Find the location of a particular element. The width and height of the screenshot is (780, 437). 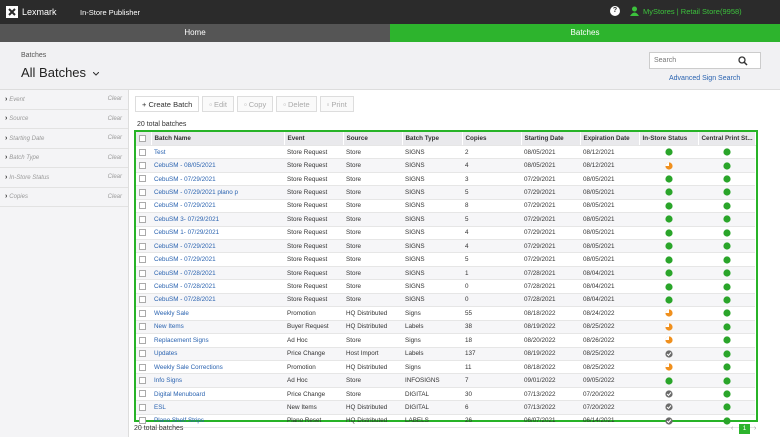

batch-name-link: Digital Menuboard is located at coordinates (217, 394).